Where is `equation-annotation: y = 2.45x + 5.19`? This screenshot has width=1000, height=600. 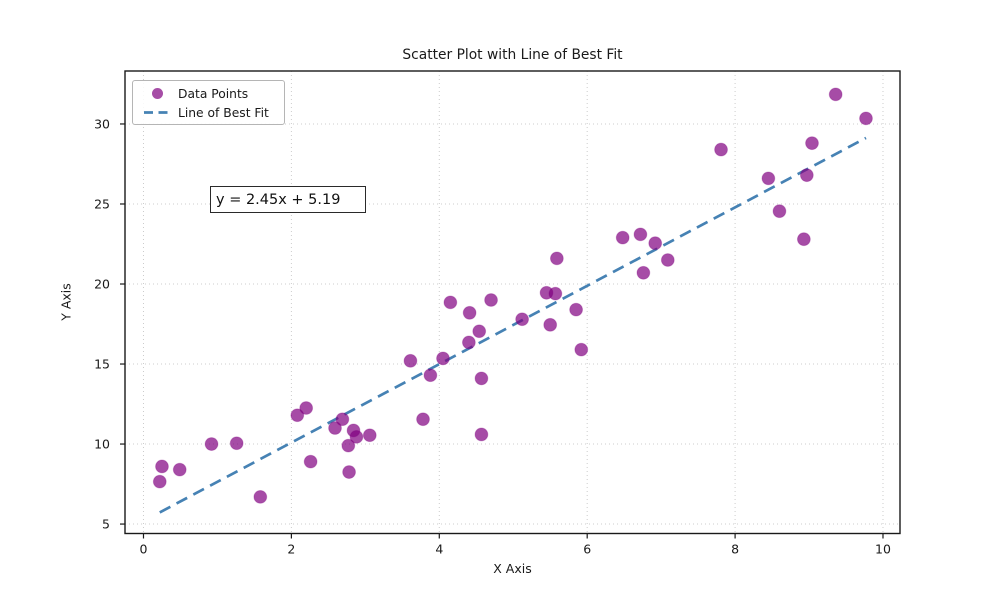
equation-annotation: y = 2.45x + 5.19 is located at coordinates (288, 199).